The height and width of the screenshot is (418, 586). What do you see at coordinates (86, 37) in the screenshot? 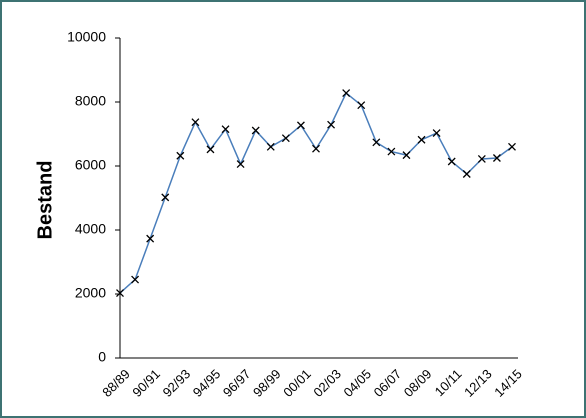
I see `y-tick-label: 10000` at bounding box center [86, 37].